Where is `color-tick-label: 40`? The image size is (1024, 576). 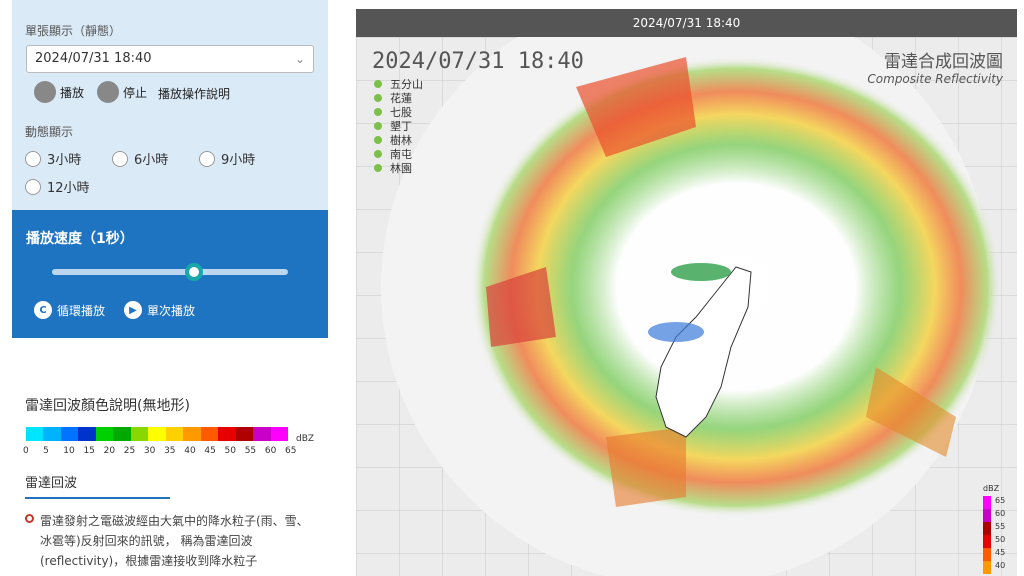 color-tick-label: 40 is located at coordinates (190, 451).